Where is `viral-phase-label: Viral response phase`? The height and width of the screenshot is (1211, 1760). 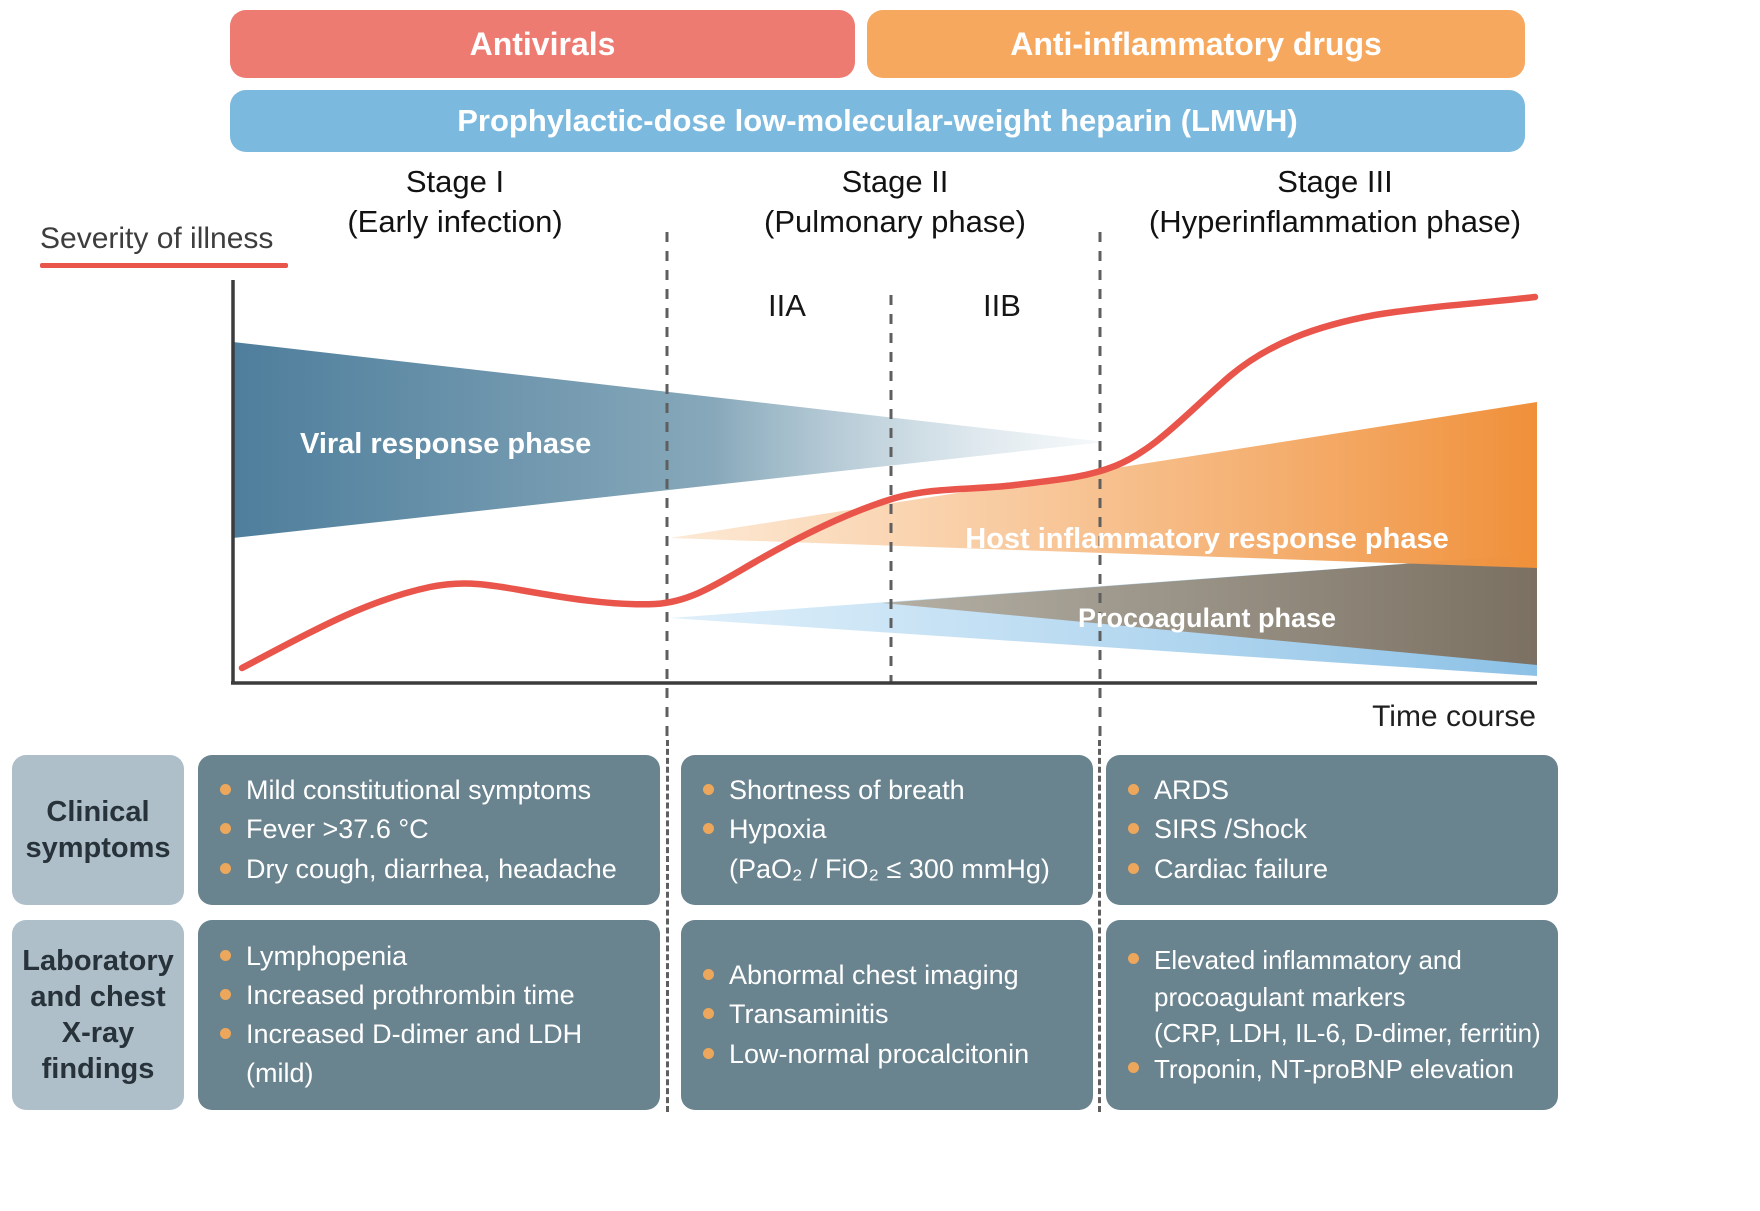 viral-phase-label: Viral response phase is located at coordinates (445, 444).